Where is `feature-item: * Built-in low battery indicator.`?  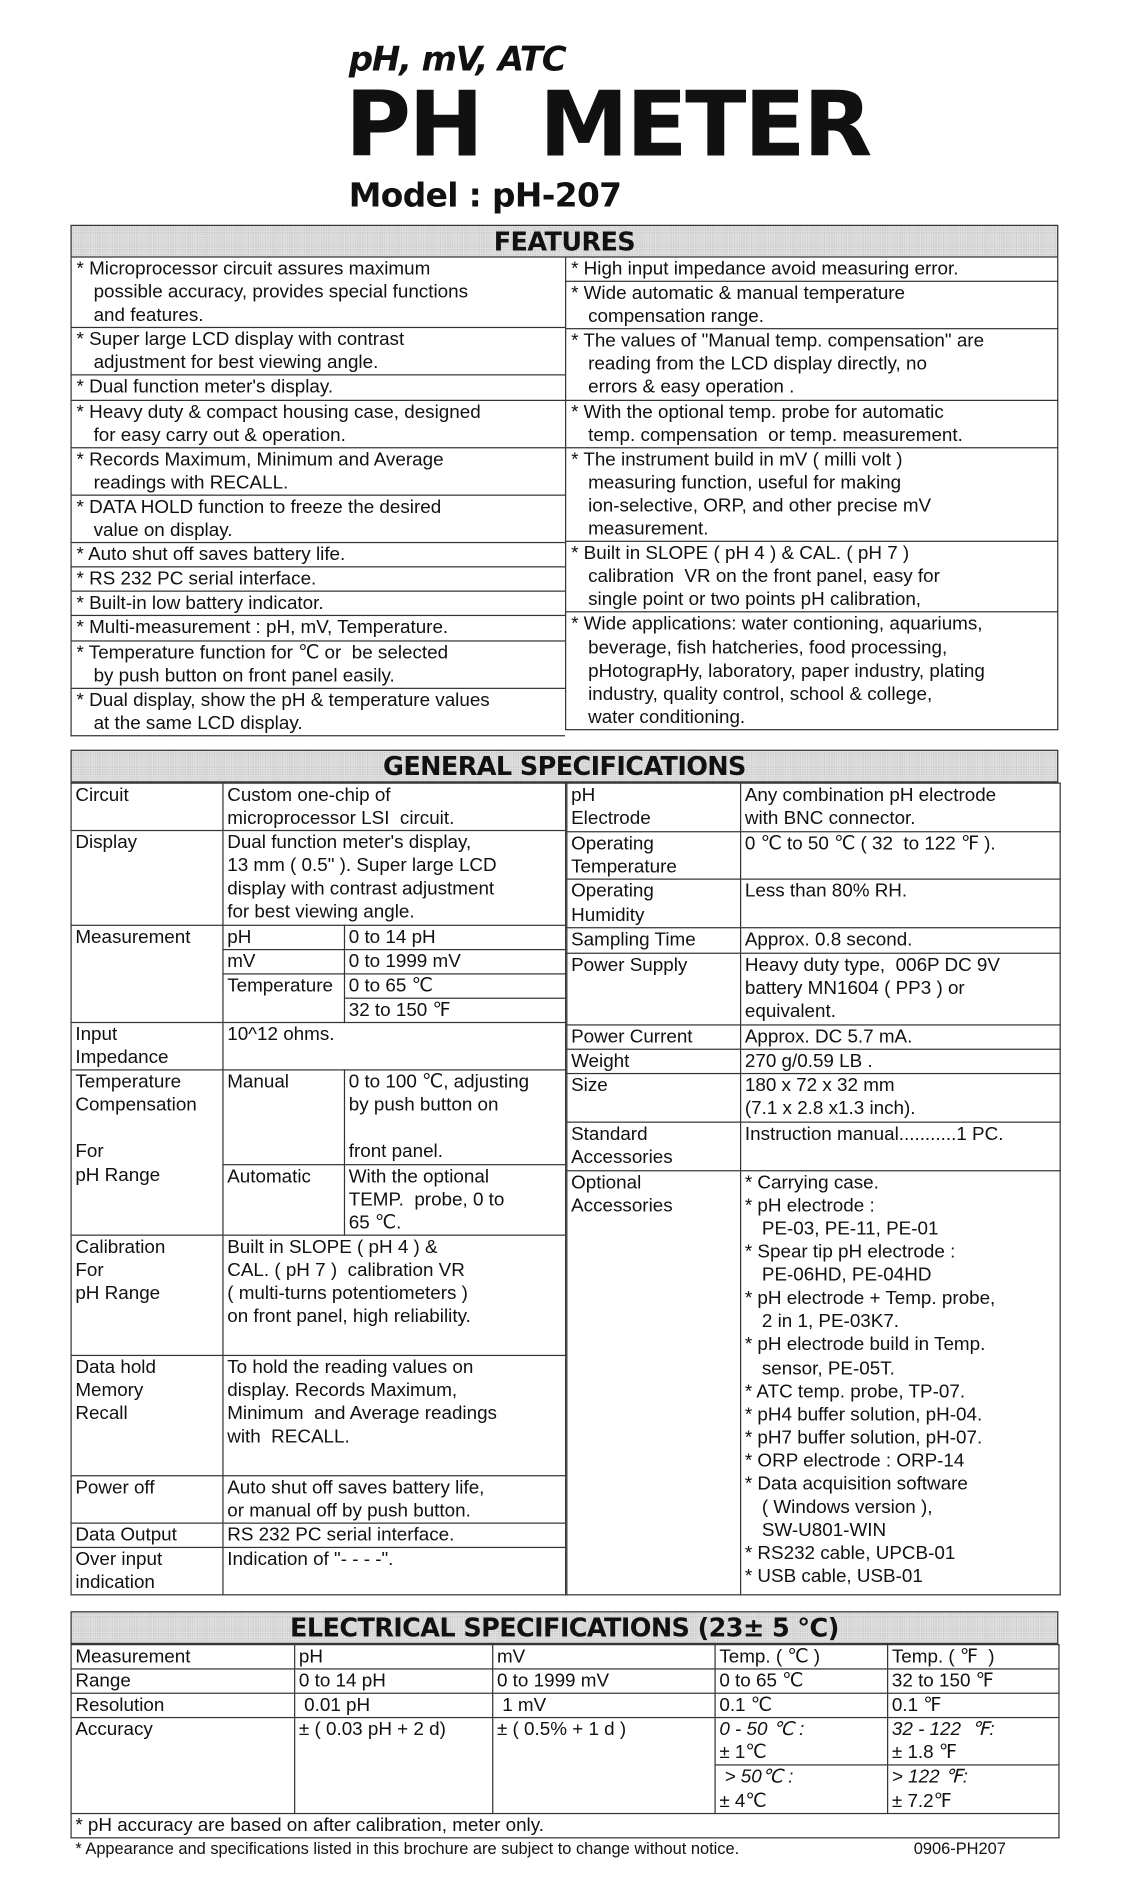
feature-item: * Built-in low battery indicator. is located at coordinates (318, 604).